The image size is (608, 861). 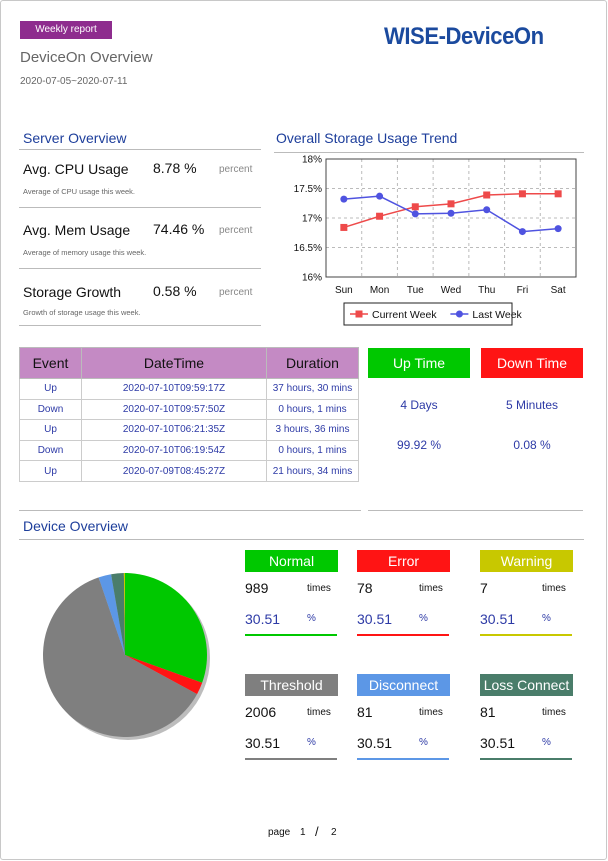 I want to click on warning-status-tile: Warning, so click(x=526, y=561).